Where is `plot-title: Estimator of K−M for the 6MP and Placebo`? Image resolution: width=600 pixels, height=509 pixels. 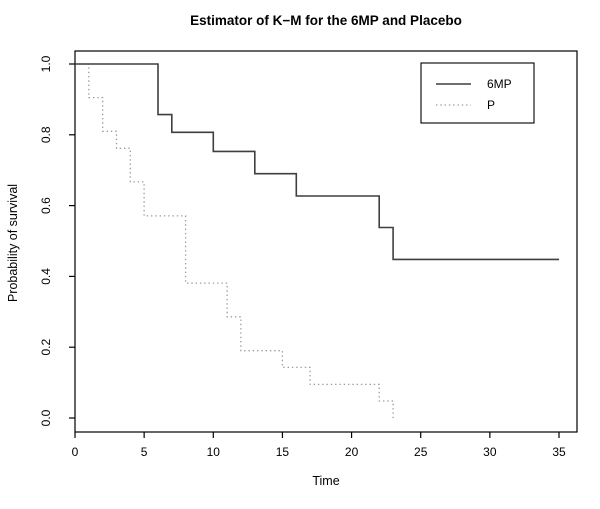 plot-title: Estimator of K−M for the 6MP and Placebo is located at coordinates (326, 20).